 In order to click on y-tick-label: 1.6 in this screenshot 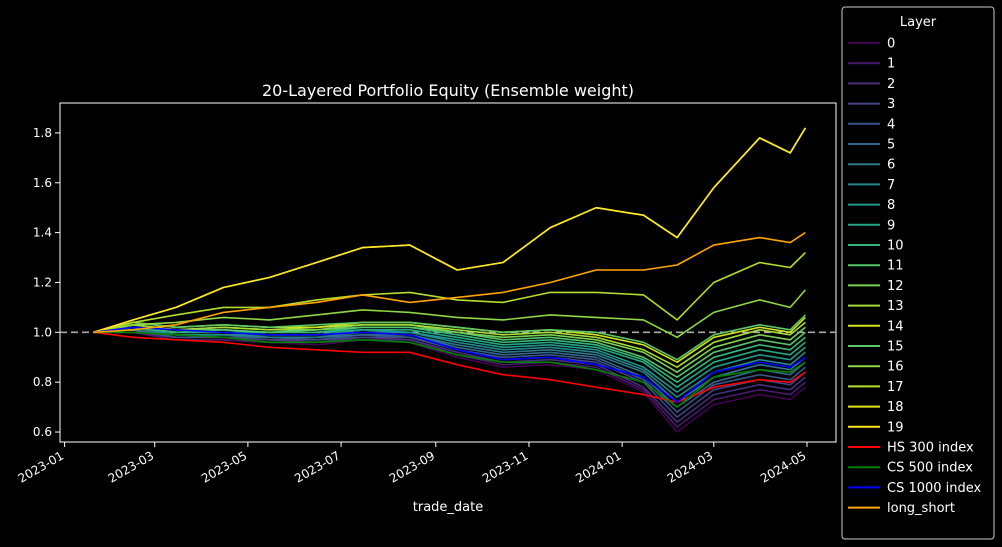, I will do `click(42, 183)`.